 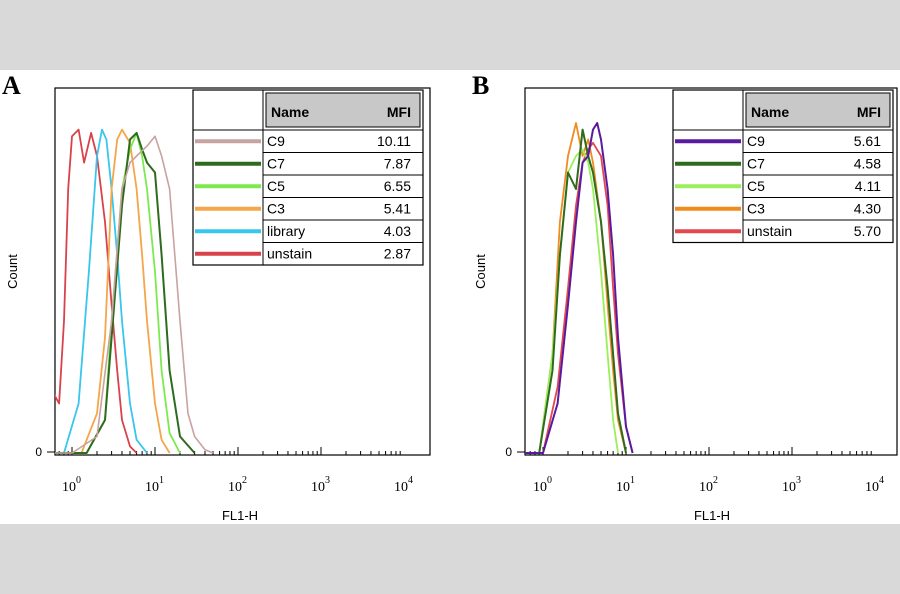 What do you see at coordinates (11, 85) in the screenshot?
I see `panel-letter: A` at bounding box center [11, 85].